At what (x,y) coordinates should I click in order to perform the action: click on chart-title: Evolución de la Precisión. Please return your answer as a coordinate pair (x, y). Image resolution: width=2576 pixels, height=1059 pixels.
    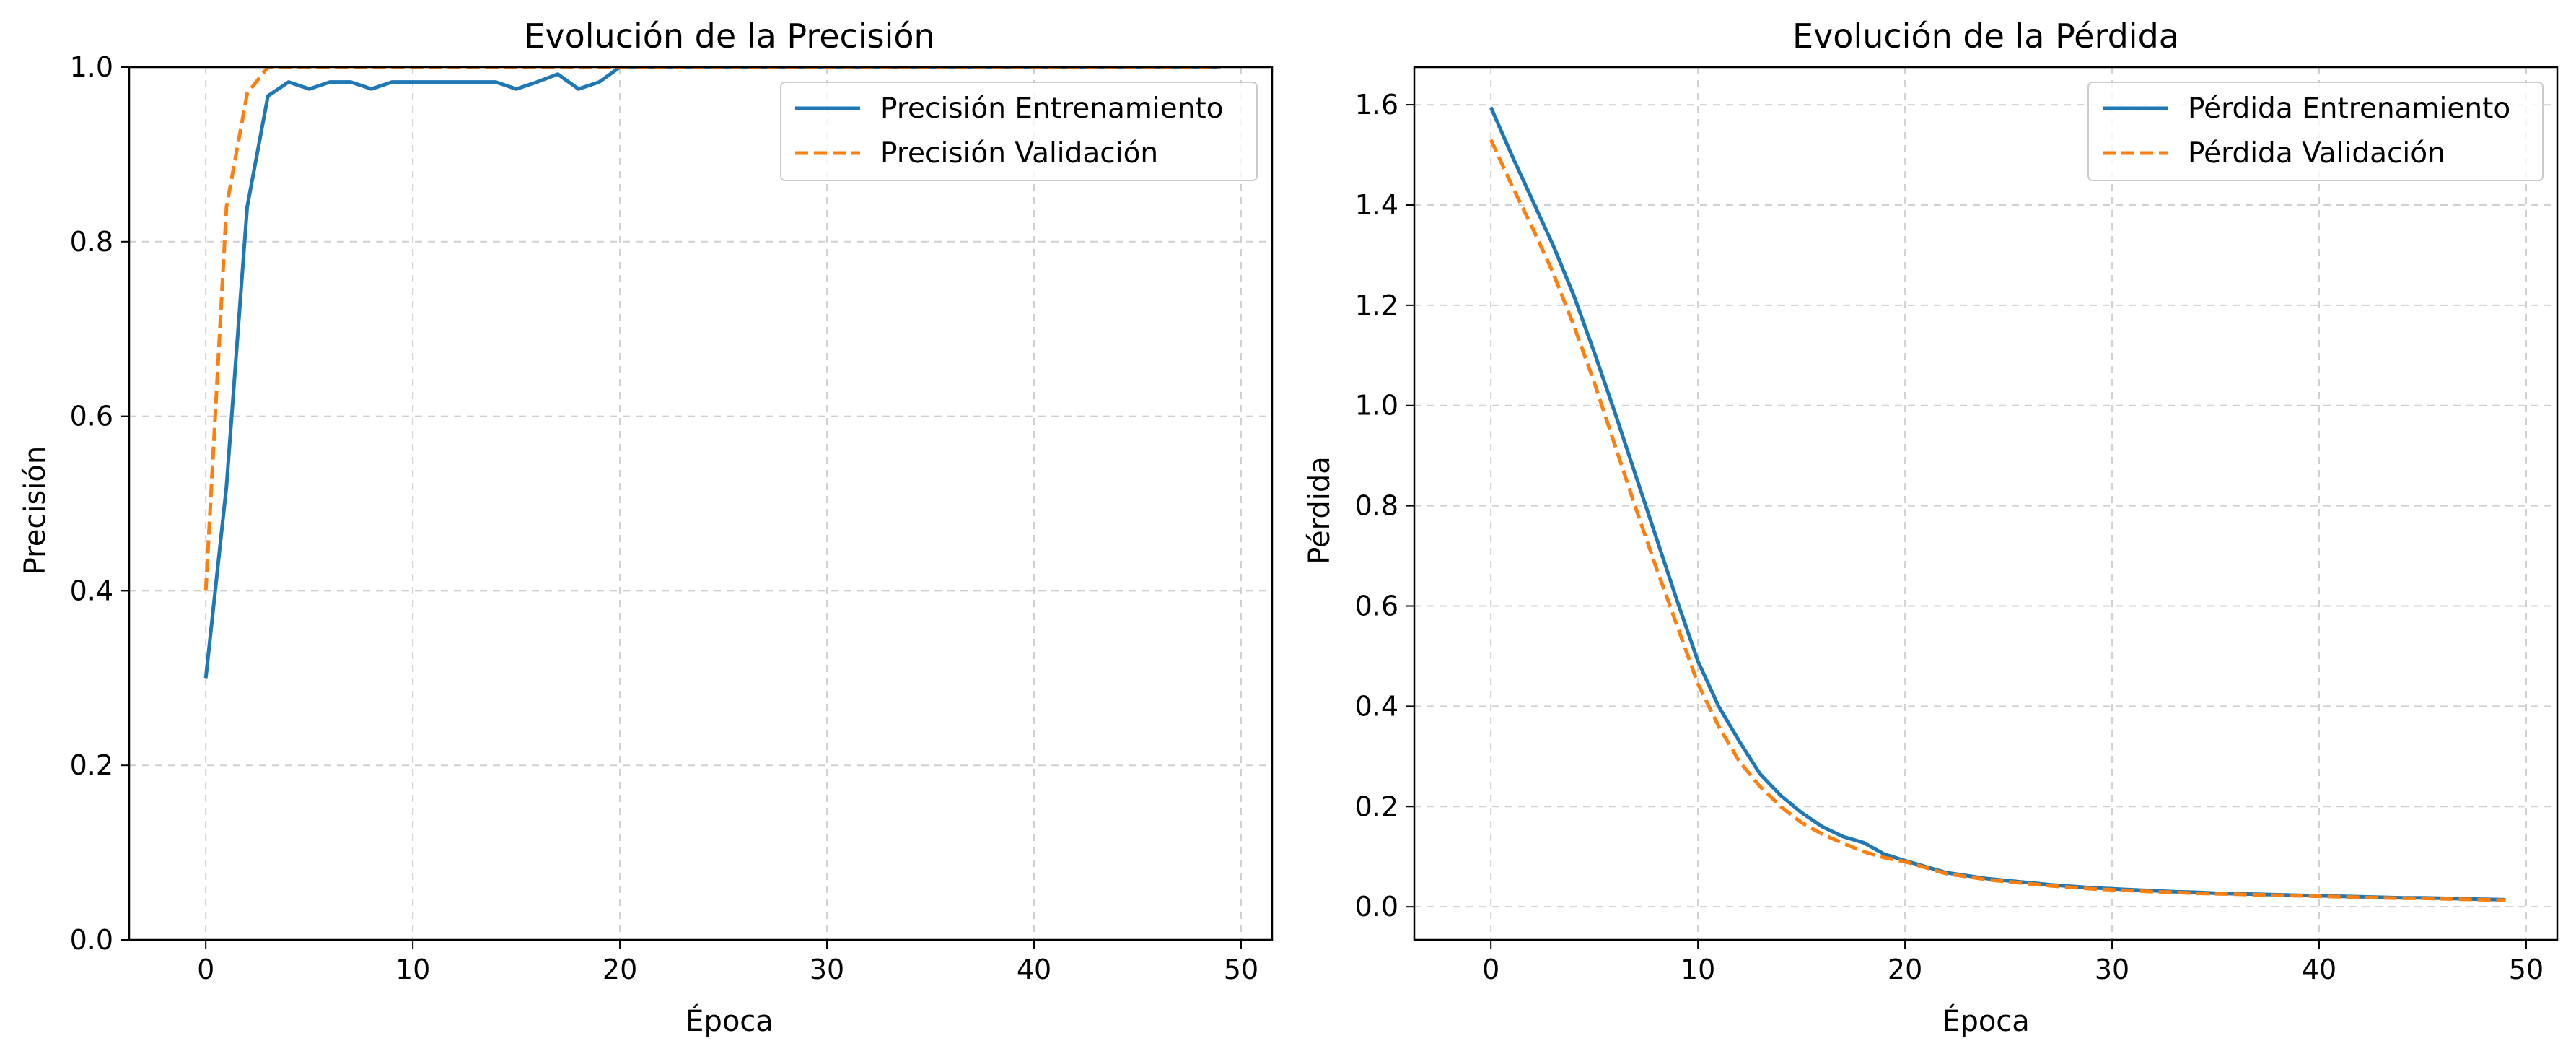
    Looking at the image, I should click on (729, 36).